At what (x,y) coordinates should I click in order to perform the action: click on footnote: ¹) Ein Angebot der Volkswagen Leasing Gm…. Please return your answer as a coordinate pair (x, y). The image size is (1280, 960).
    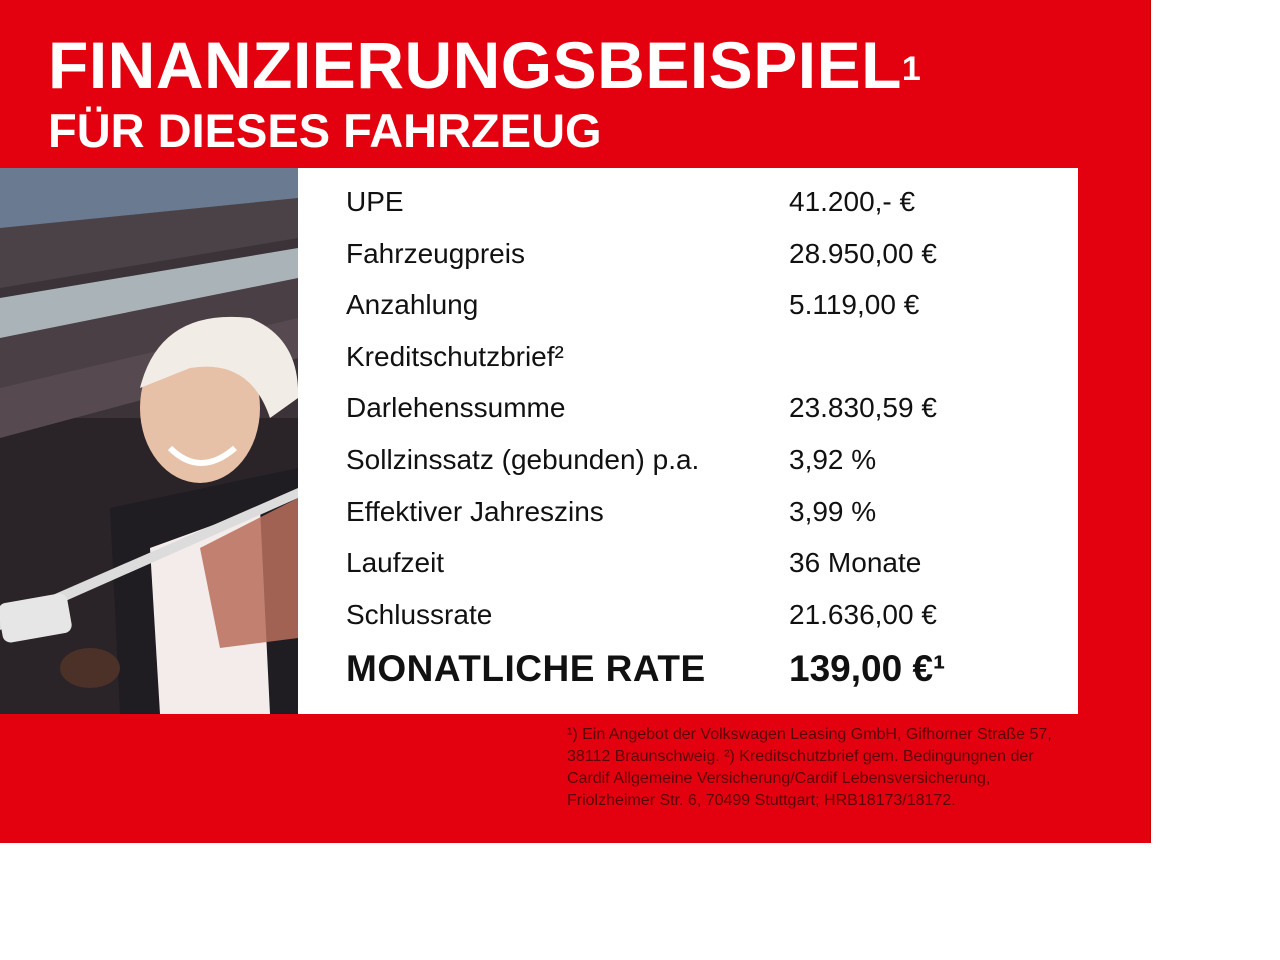
    Looking at the image, I should click on (809, 767).